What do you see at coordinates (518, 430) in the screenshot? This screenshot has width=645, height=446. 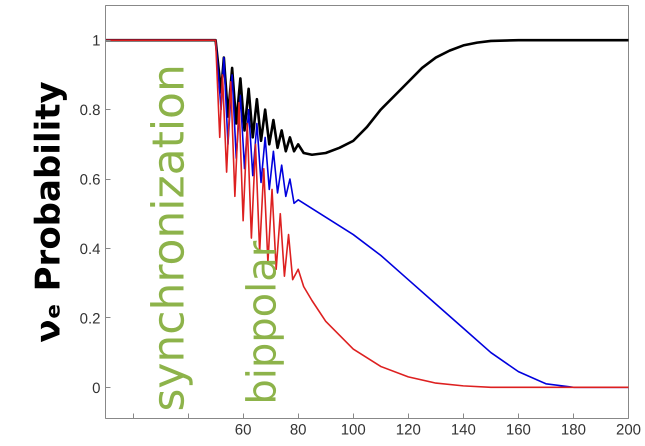 I see `x-tick-label: 160` at bounding box center [518, 430].